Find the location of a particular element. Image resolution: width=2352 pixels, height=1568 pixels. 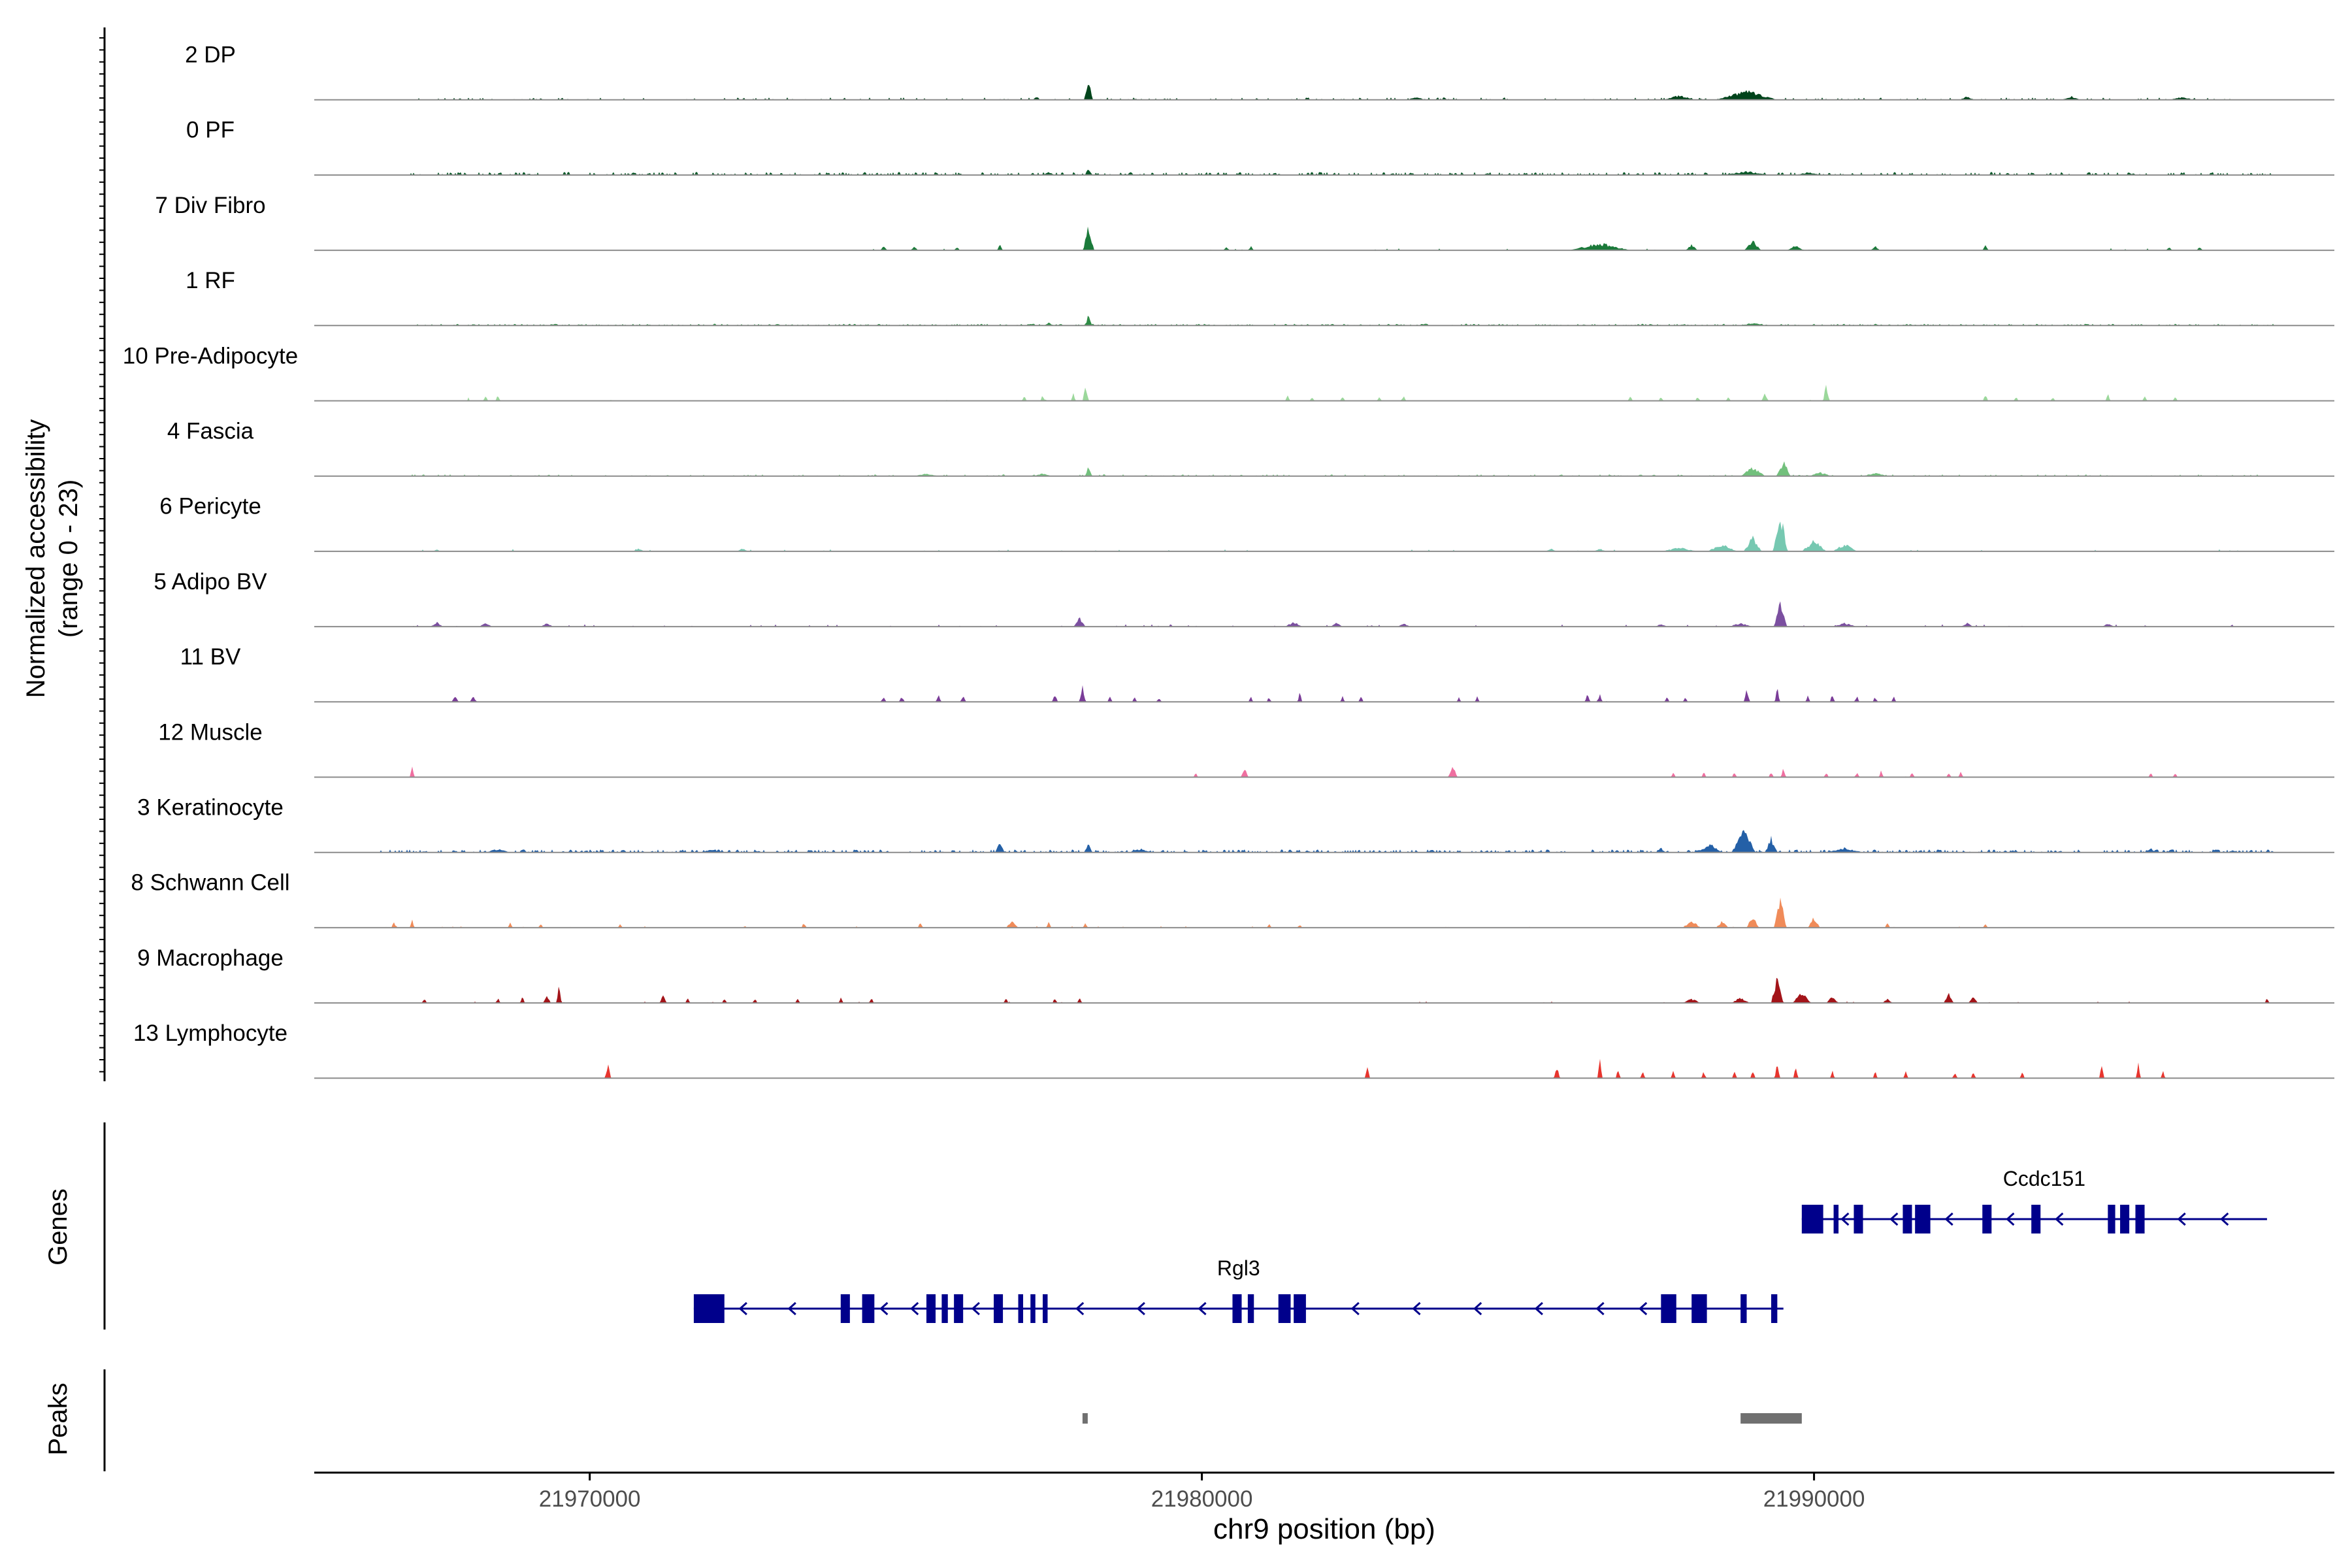

track-2: 7 Div Fibro is located at coordinates (1244, 222).